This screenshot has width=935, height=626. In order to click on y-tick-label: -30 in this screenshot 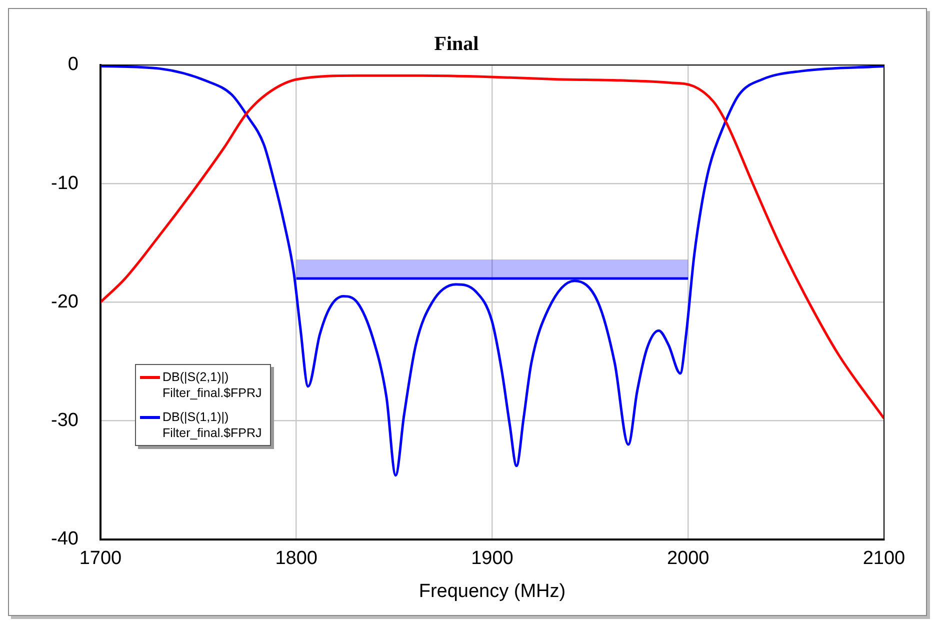, I will do `click(64, 421)`.